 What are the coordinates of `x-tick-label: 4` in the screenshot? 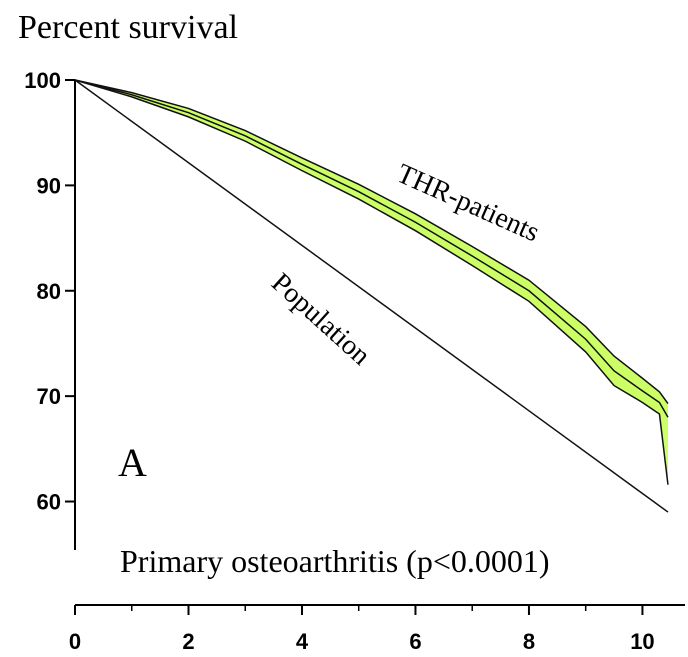 It's located at (302, 641).